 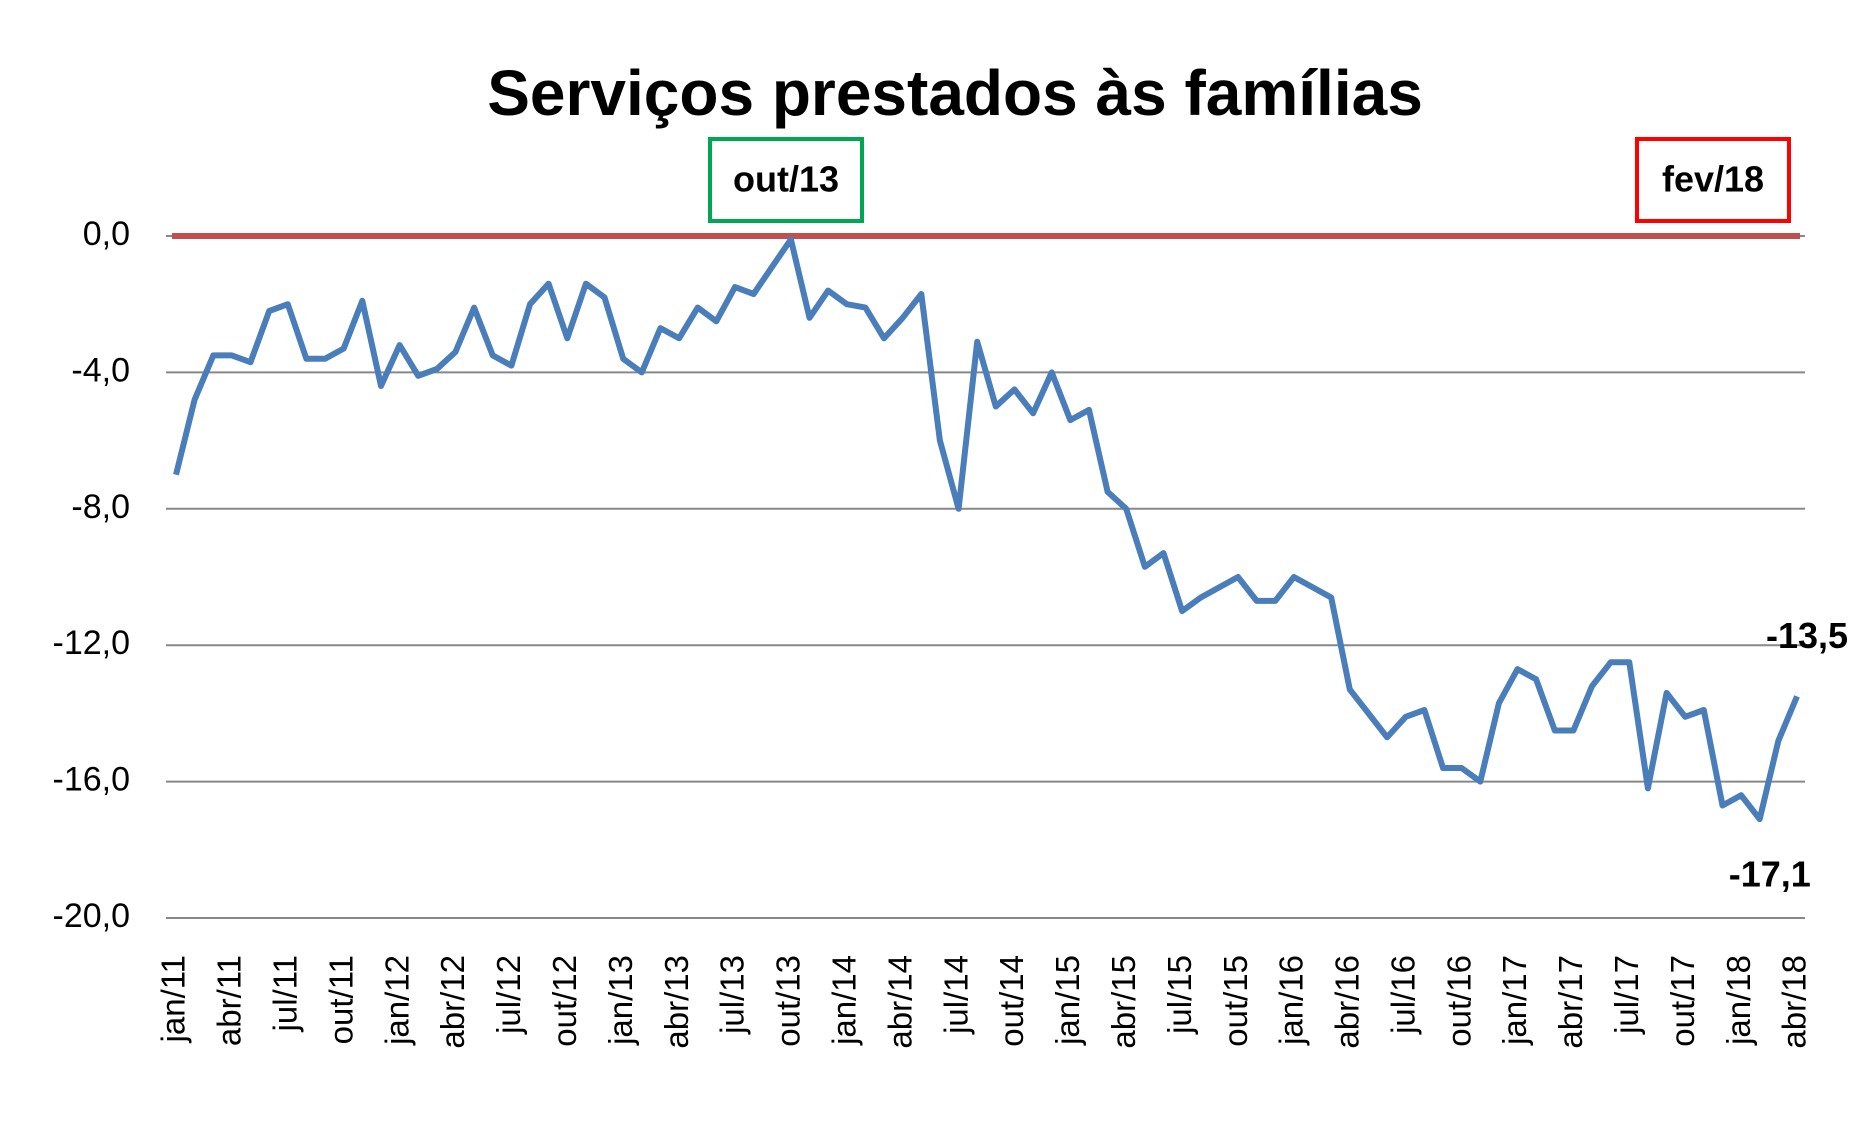 What do you see at coordinates (732, 995) in the screenshot?
I see `x-tick-label: jul/13` at bounding box center [732, 995].